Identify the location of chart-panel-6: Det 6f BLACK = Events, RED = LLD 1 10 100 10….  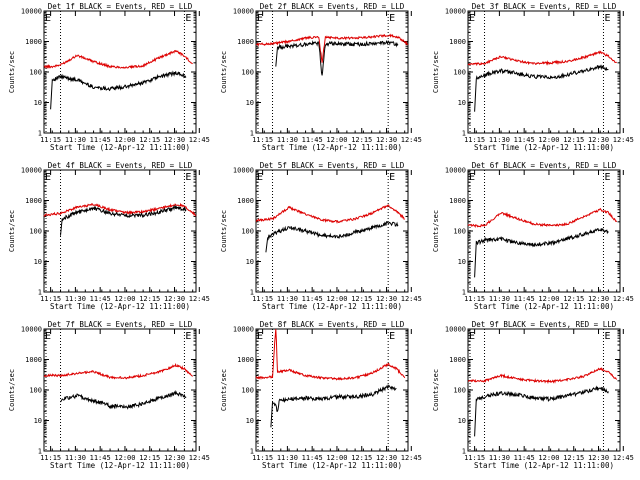
(533, 236).